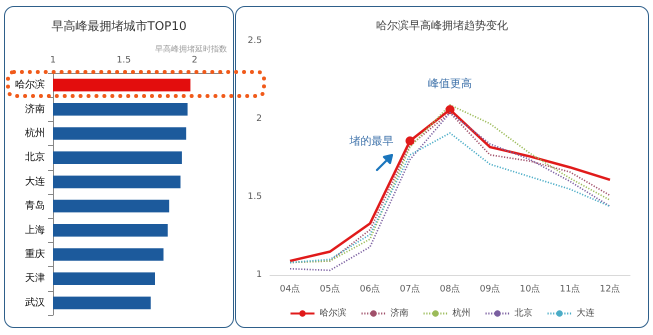  I want to click on legend-label: 北京, so click(523, 313).